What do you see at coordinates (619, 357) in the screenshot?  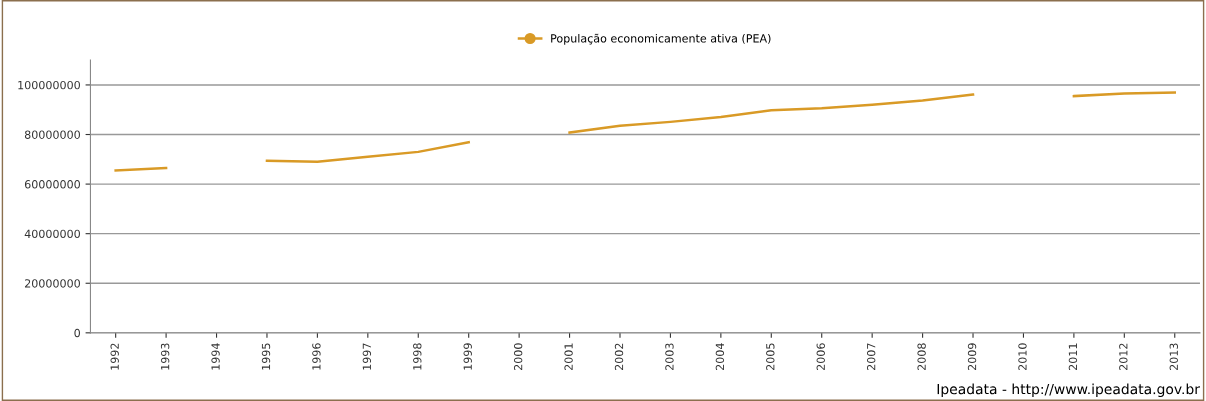 I see `x-tick-label: 2002` at bounding box center [619, 357].